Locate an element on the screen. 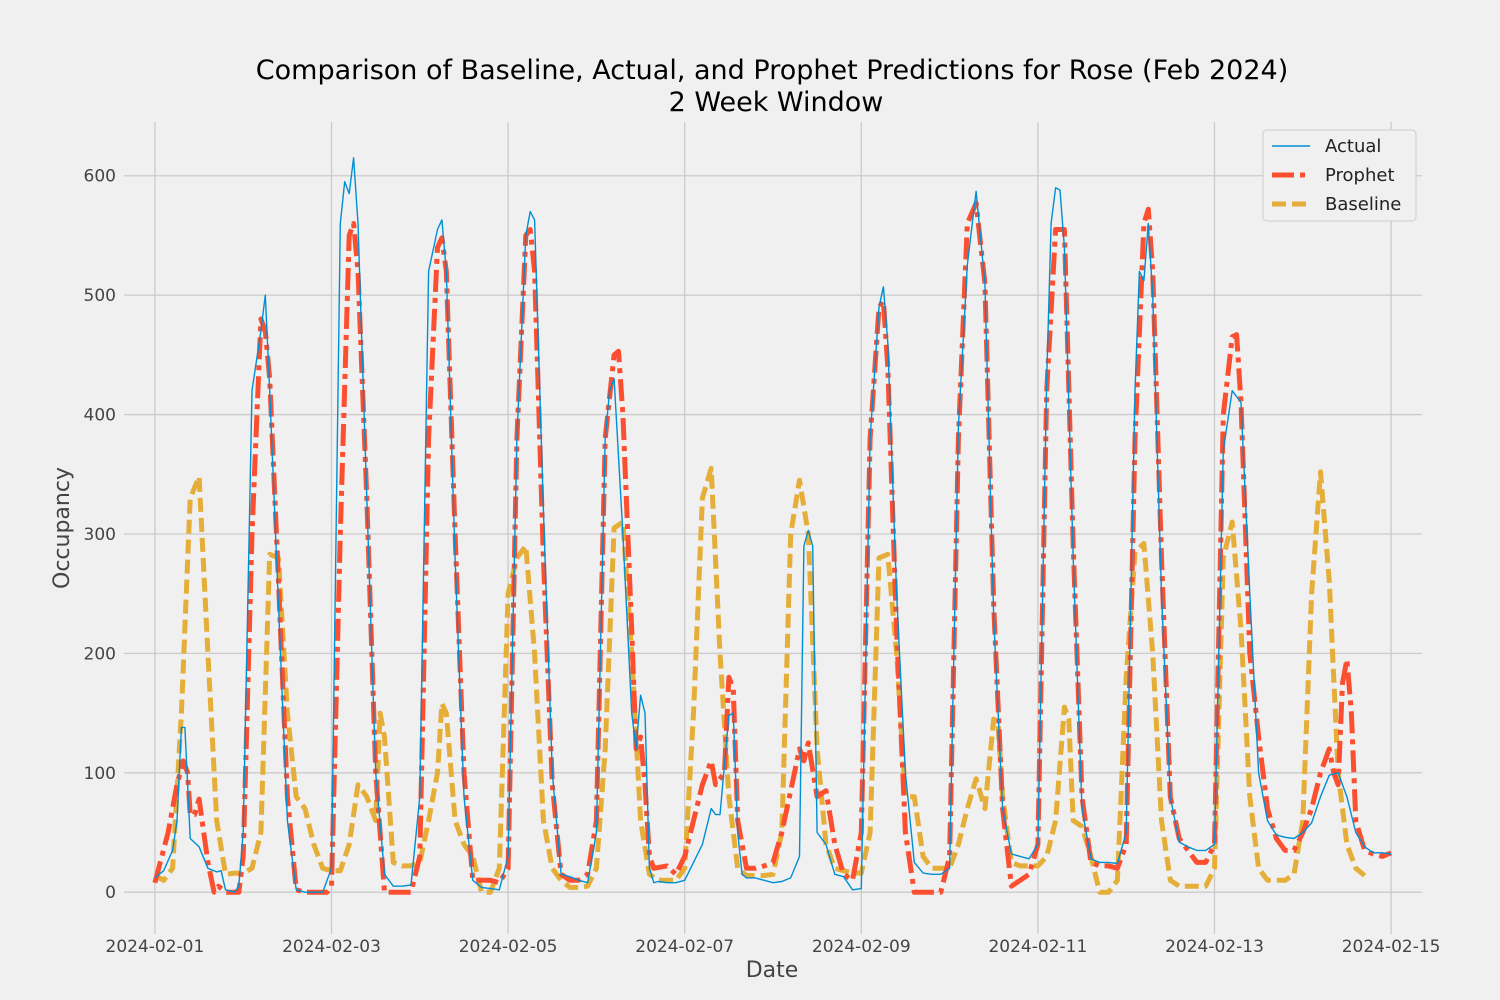  y-tick-label: 200 is located at coordinates (100, 654).